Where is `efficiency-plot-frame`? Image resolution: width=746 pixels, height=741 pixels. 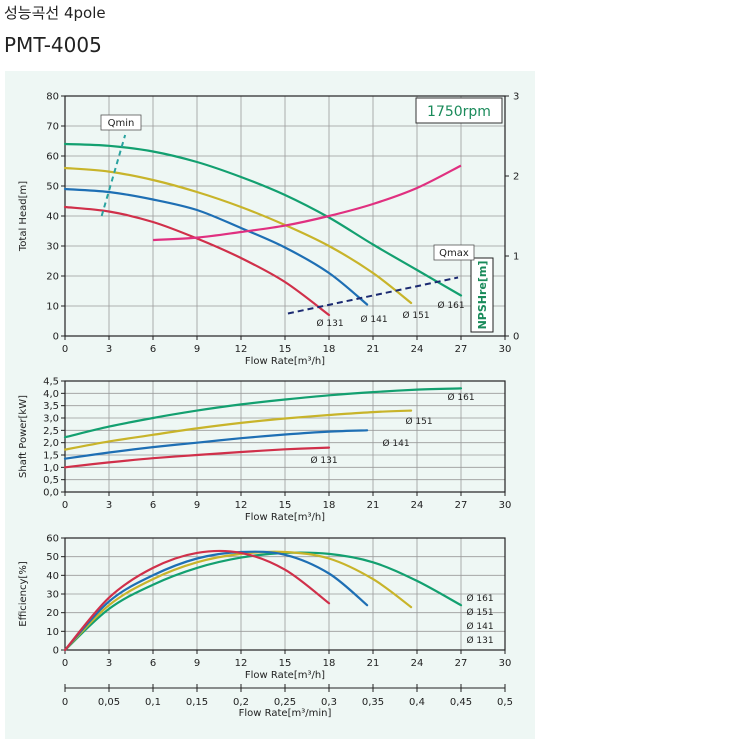 efficiency-plot-frame is located at coordinates (285, 594).